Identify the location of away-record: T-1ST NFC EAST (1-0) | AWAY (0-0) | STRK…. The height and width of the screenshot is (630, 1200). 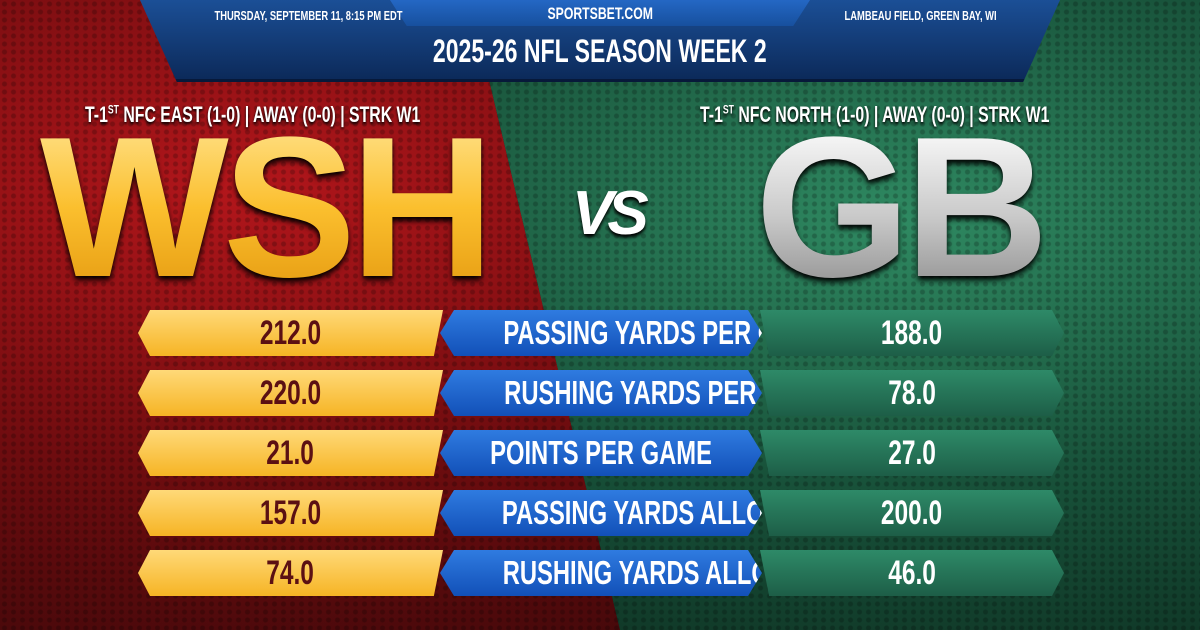
(253, 114).